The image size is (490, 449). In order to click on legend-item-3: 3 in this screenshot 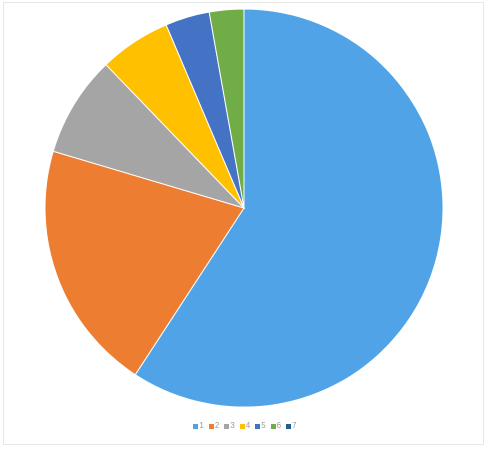, I will do `click(229, 426)`.